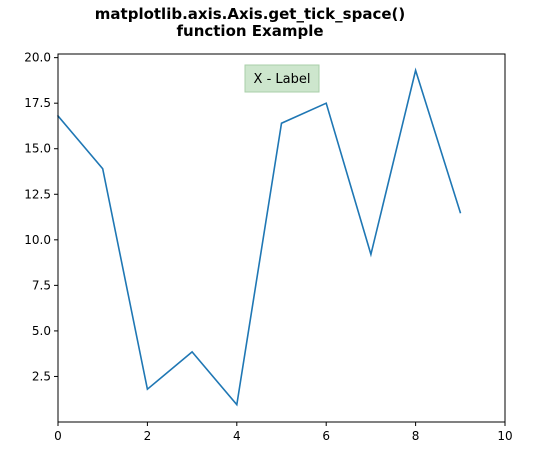 This screenshot has height=451, width=543. Describe the element at coordinates (326, 436) in the screenshot. I see `x-tick-label: 6` at that location.